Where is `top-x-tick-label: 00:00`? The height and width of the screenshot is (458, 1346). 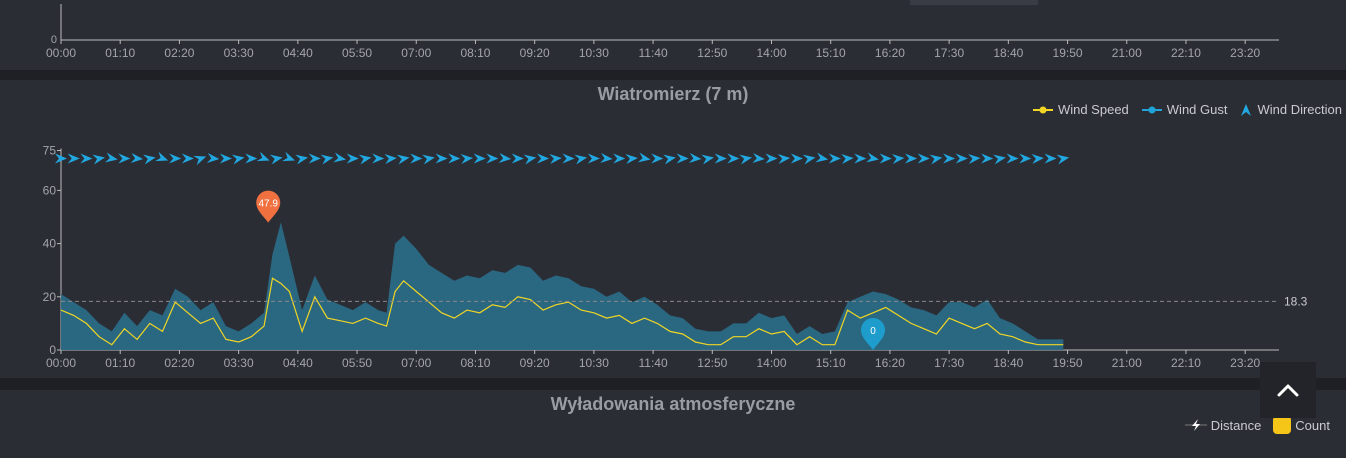
top-x-tick-label: 00:00 is located at coordinates (61, 53).